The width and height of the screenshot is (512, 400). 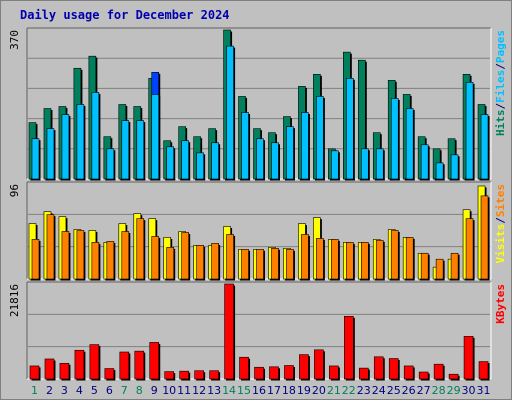 What do you see at coordinates (64, 390) in the screenshot?
I see `day-label-3: 3` at bounding box center [64, 390].